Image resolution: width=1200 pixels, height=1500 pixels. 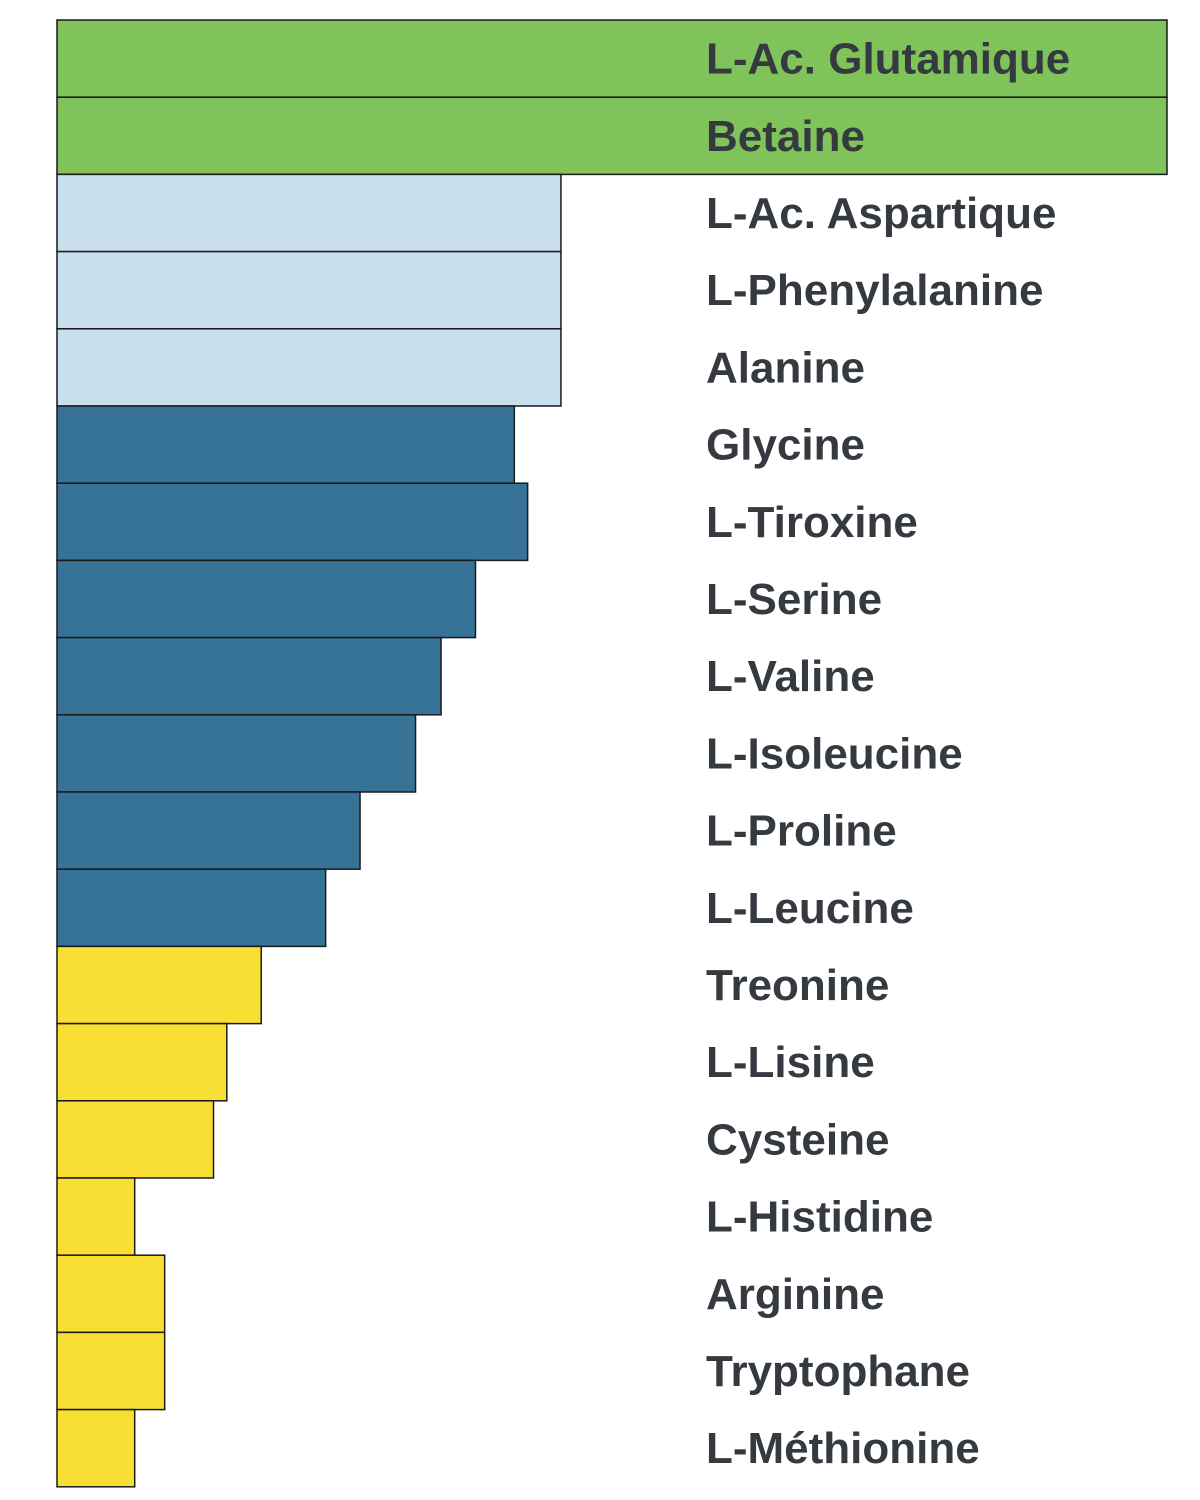 I want to click on bar-arginine, so click(x=111, y=1294).